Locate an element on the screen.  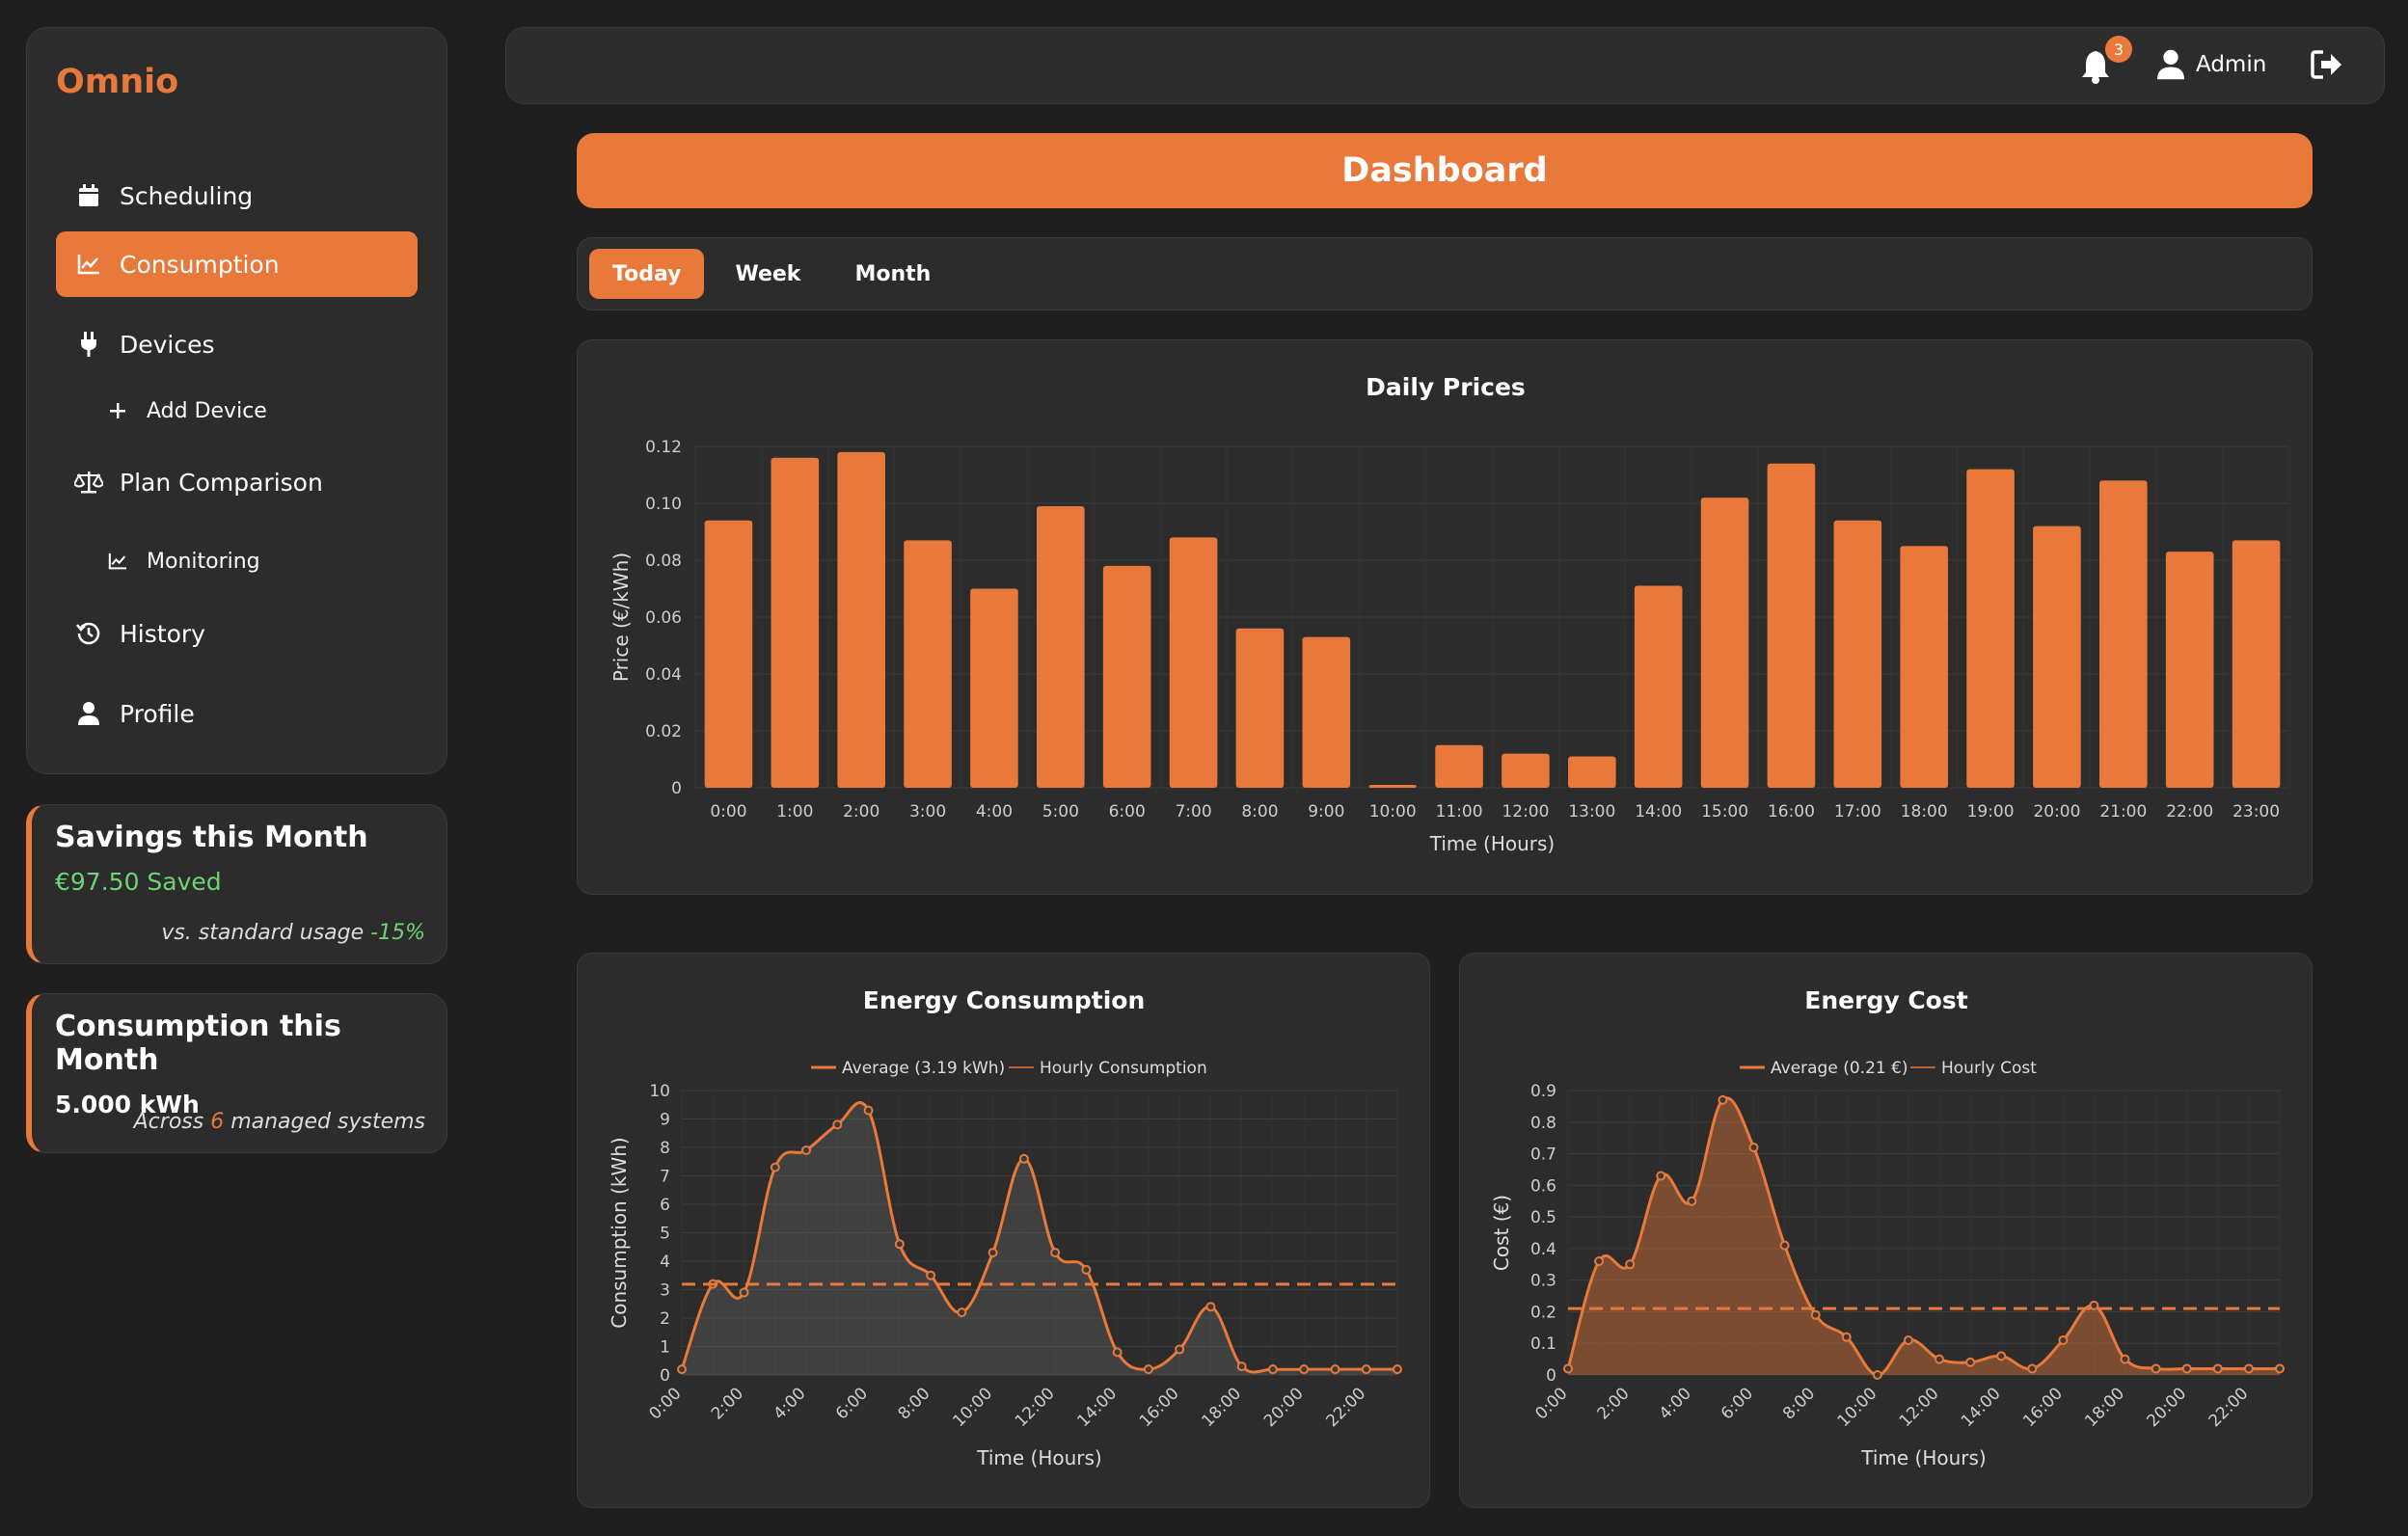
sidebar-item-history: History is located at coordinates (237, 633).